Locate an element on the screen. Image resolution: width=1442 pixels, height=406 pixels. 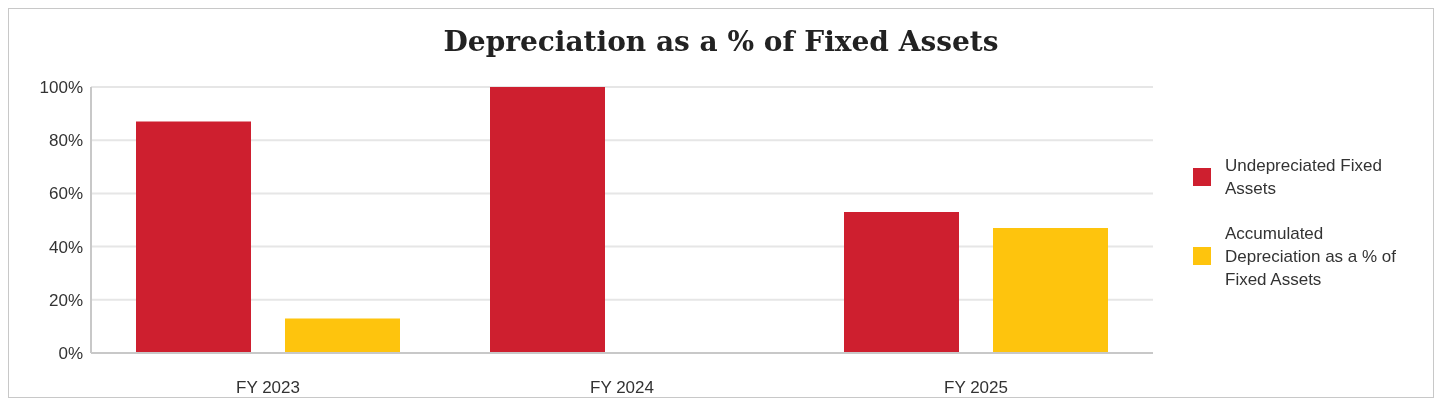
y-tick-label: 0% is located at coordinates (70, 354).